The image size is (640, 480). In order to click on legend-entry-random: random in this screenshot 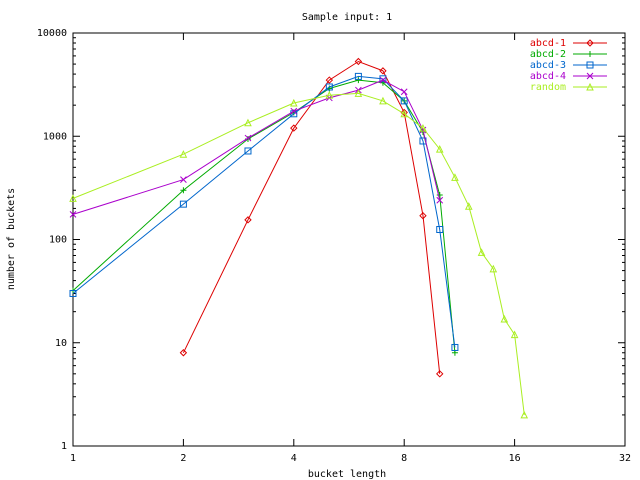, I will do `click(568, 87)`.